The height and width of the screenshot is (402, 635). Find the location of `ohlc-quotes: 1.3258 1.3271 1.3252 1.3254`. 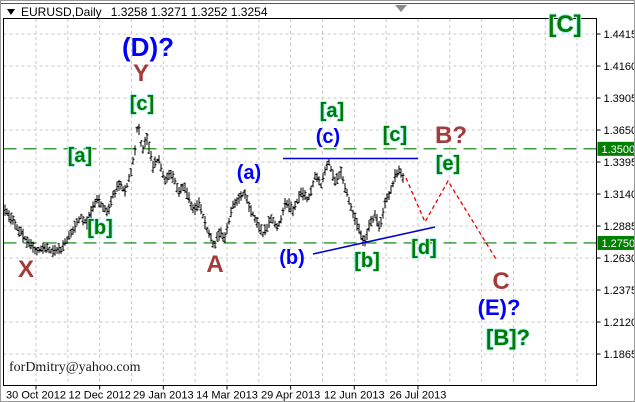

ohlc-quotes: 1.3258 1.3271 1.3252 1.3254 is located at coordinates (189, 11).